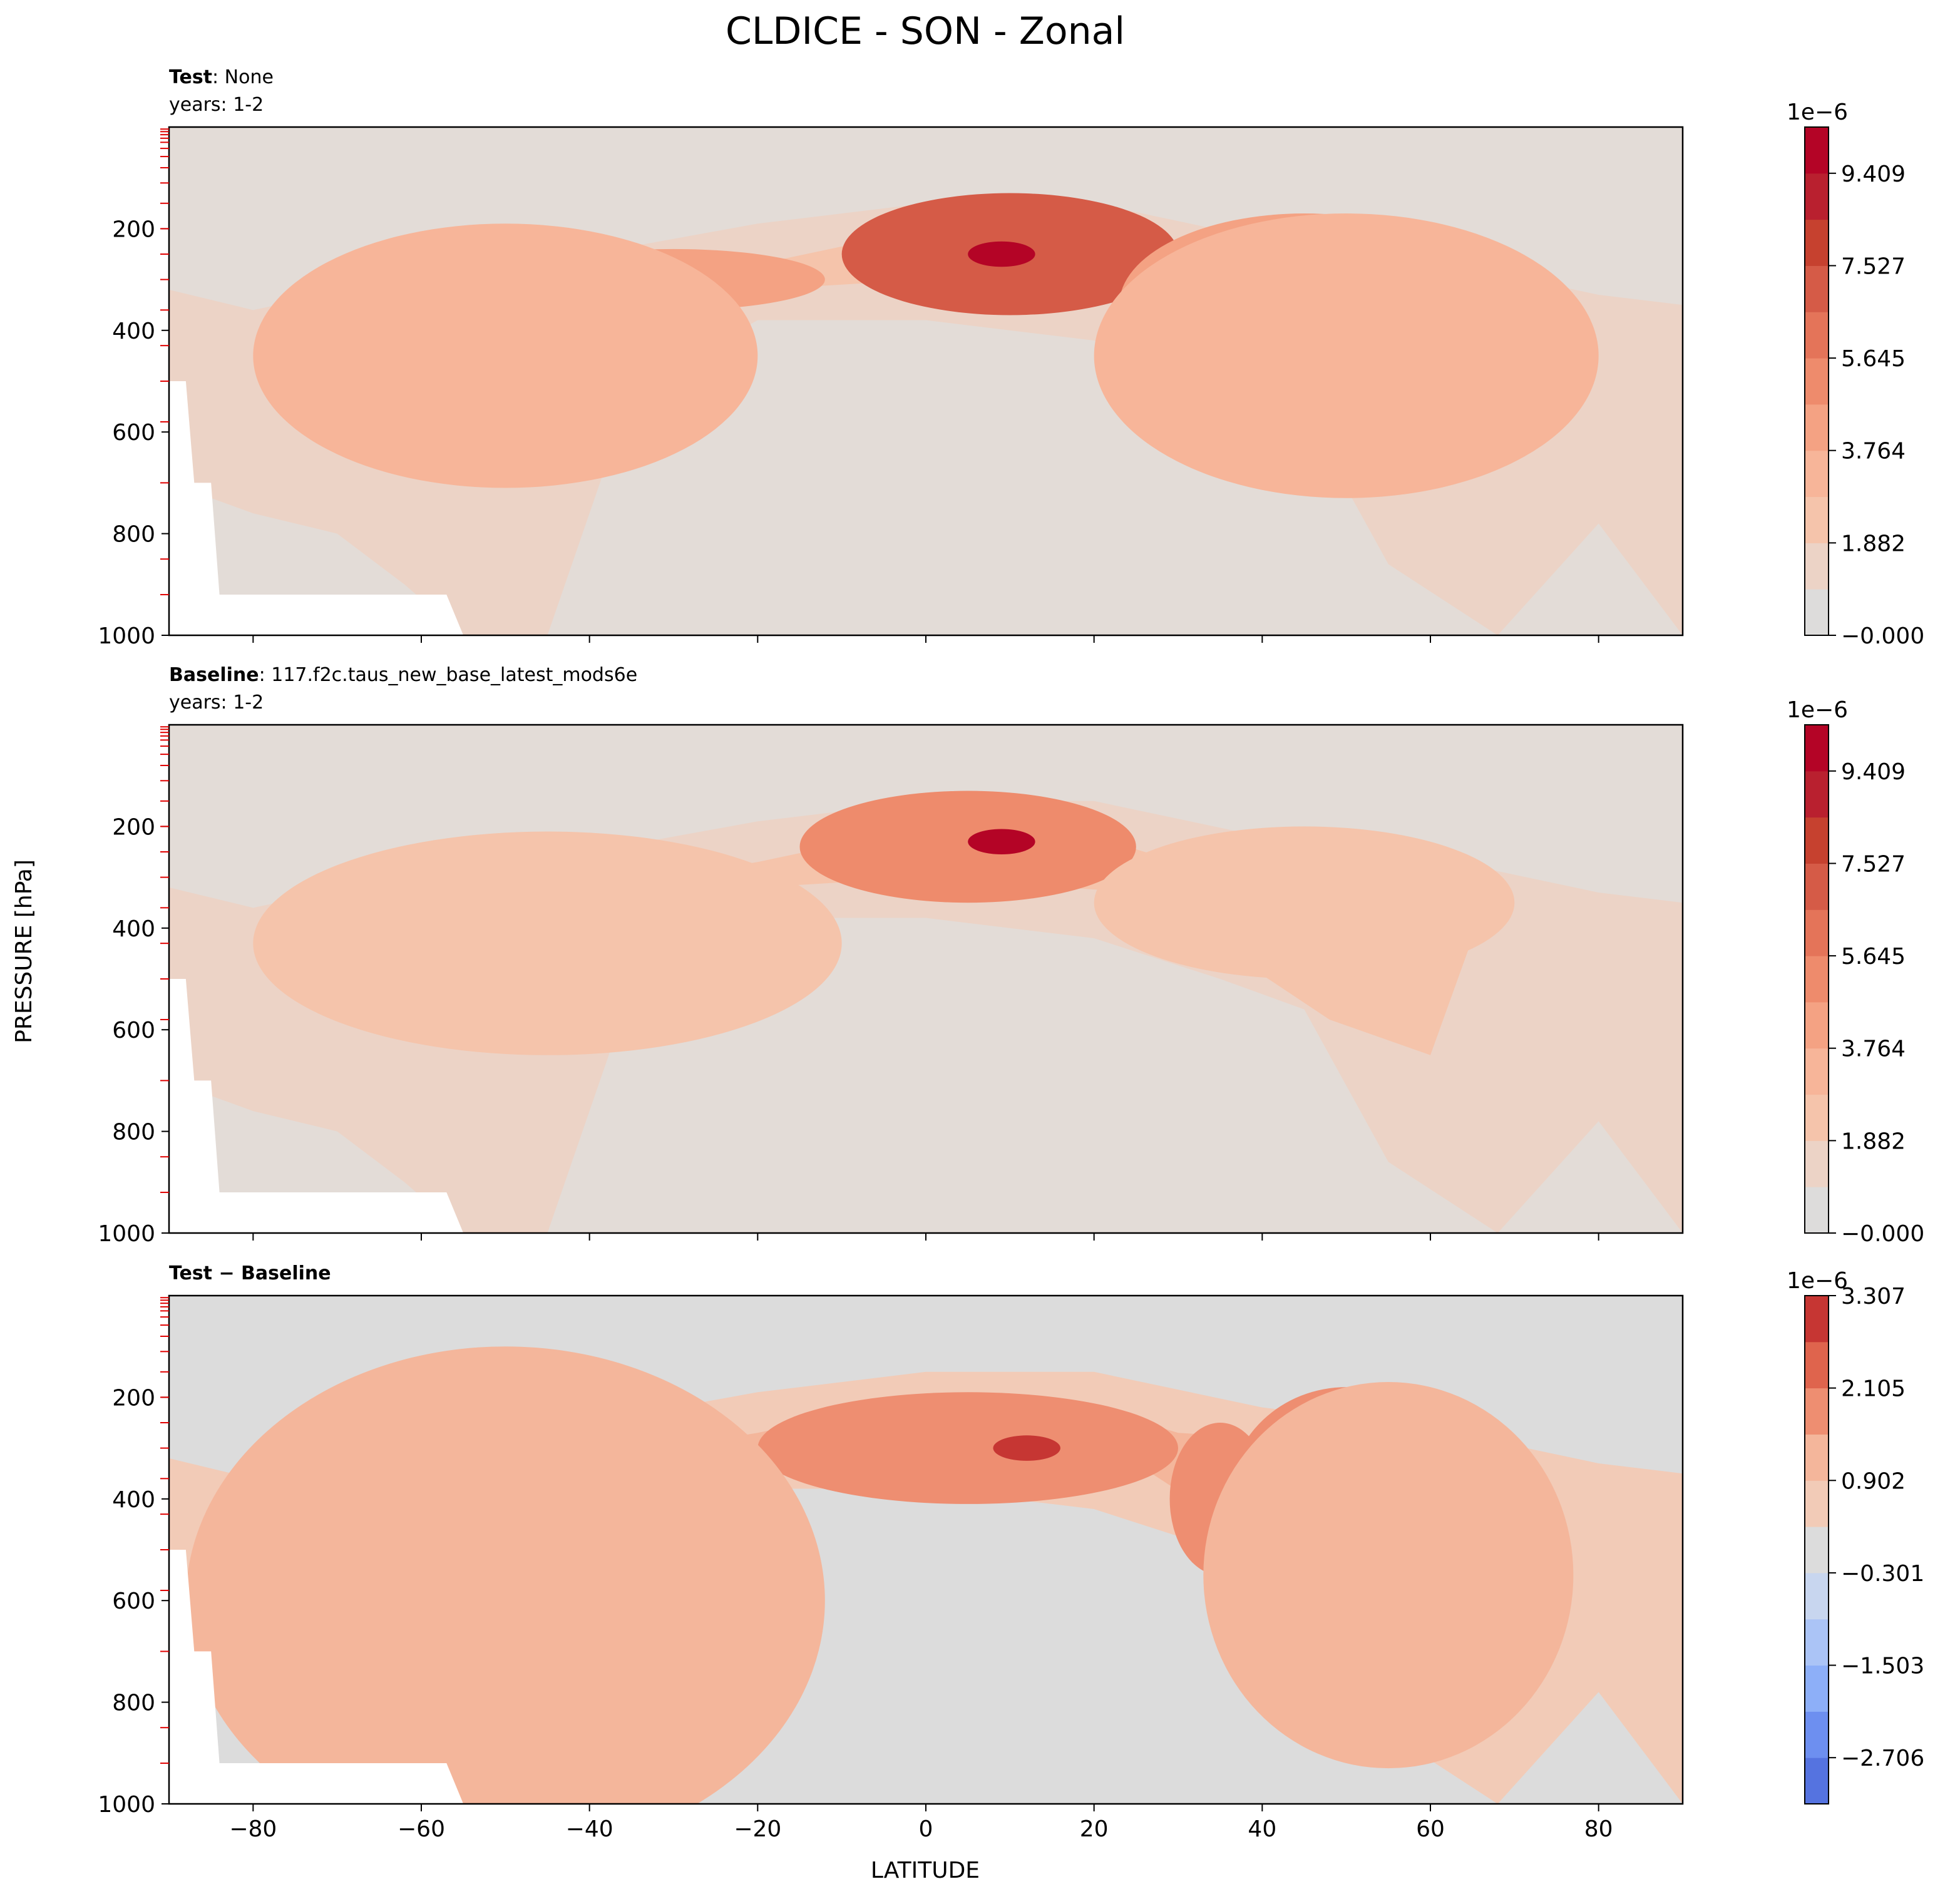  I want to click on panel-label-rest: : 117.f2c.taus_new_base_latest_mods6e, so click(448, 675).